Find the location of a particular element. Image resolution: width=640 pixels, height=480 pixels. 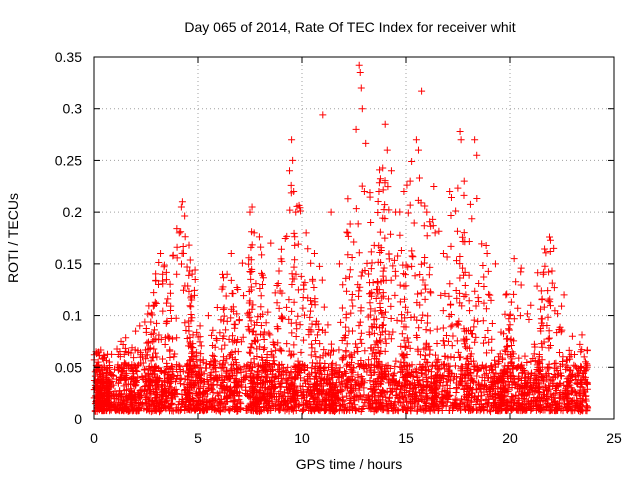

x-tick-label: 10 is located at coordinates (302, 438).